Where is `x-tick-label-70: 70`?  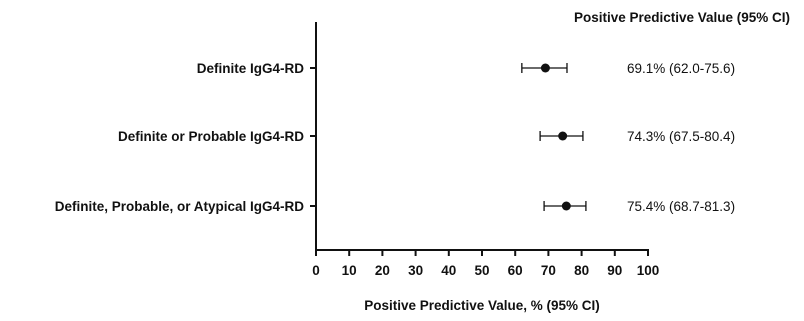 x-tick-label-70: 70 is located at coordinates (548, 270).